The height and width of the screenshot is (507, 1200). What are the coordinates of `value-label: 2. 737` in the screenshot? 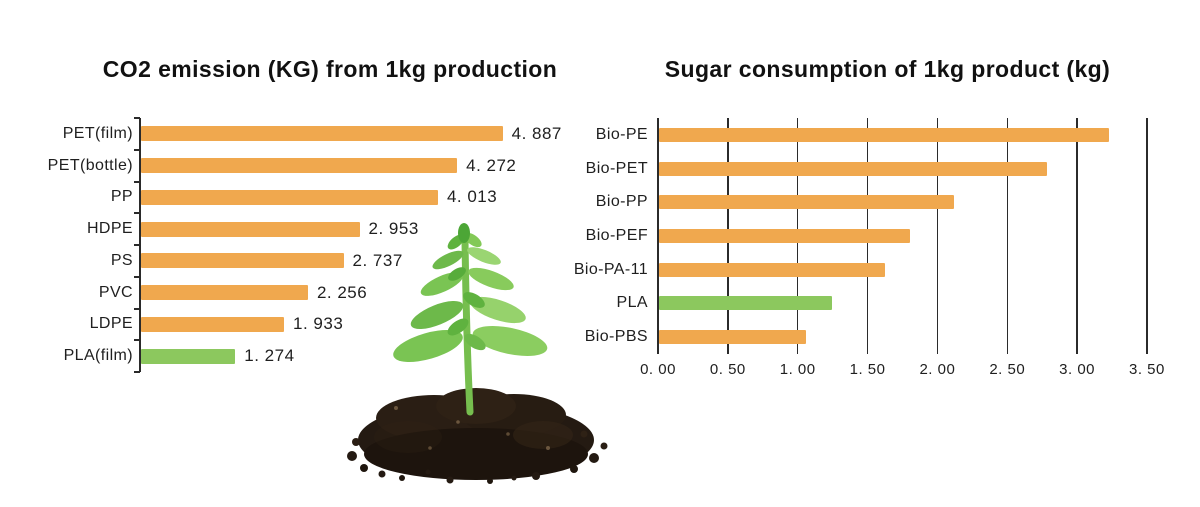 It's located at (377, 260).